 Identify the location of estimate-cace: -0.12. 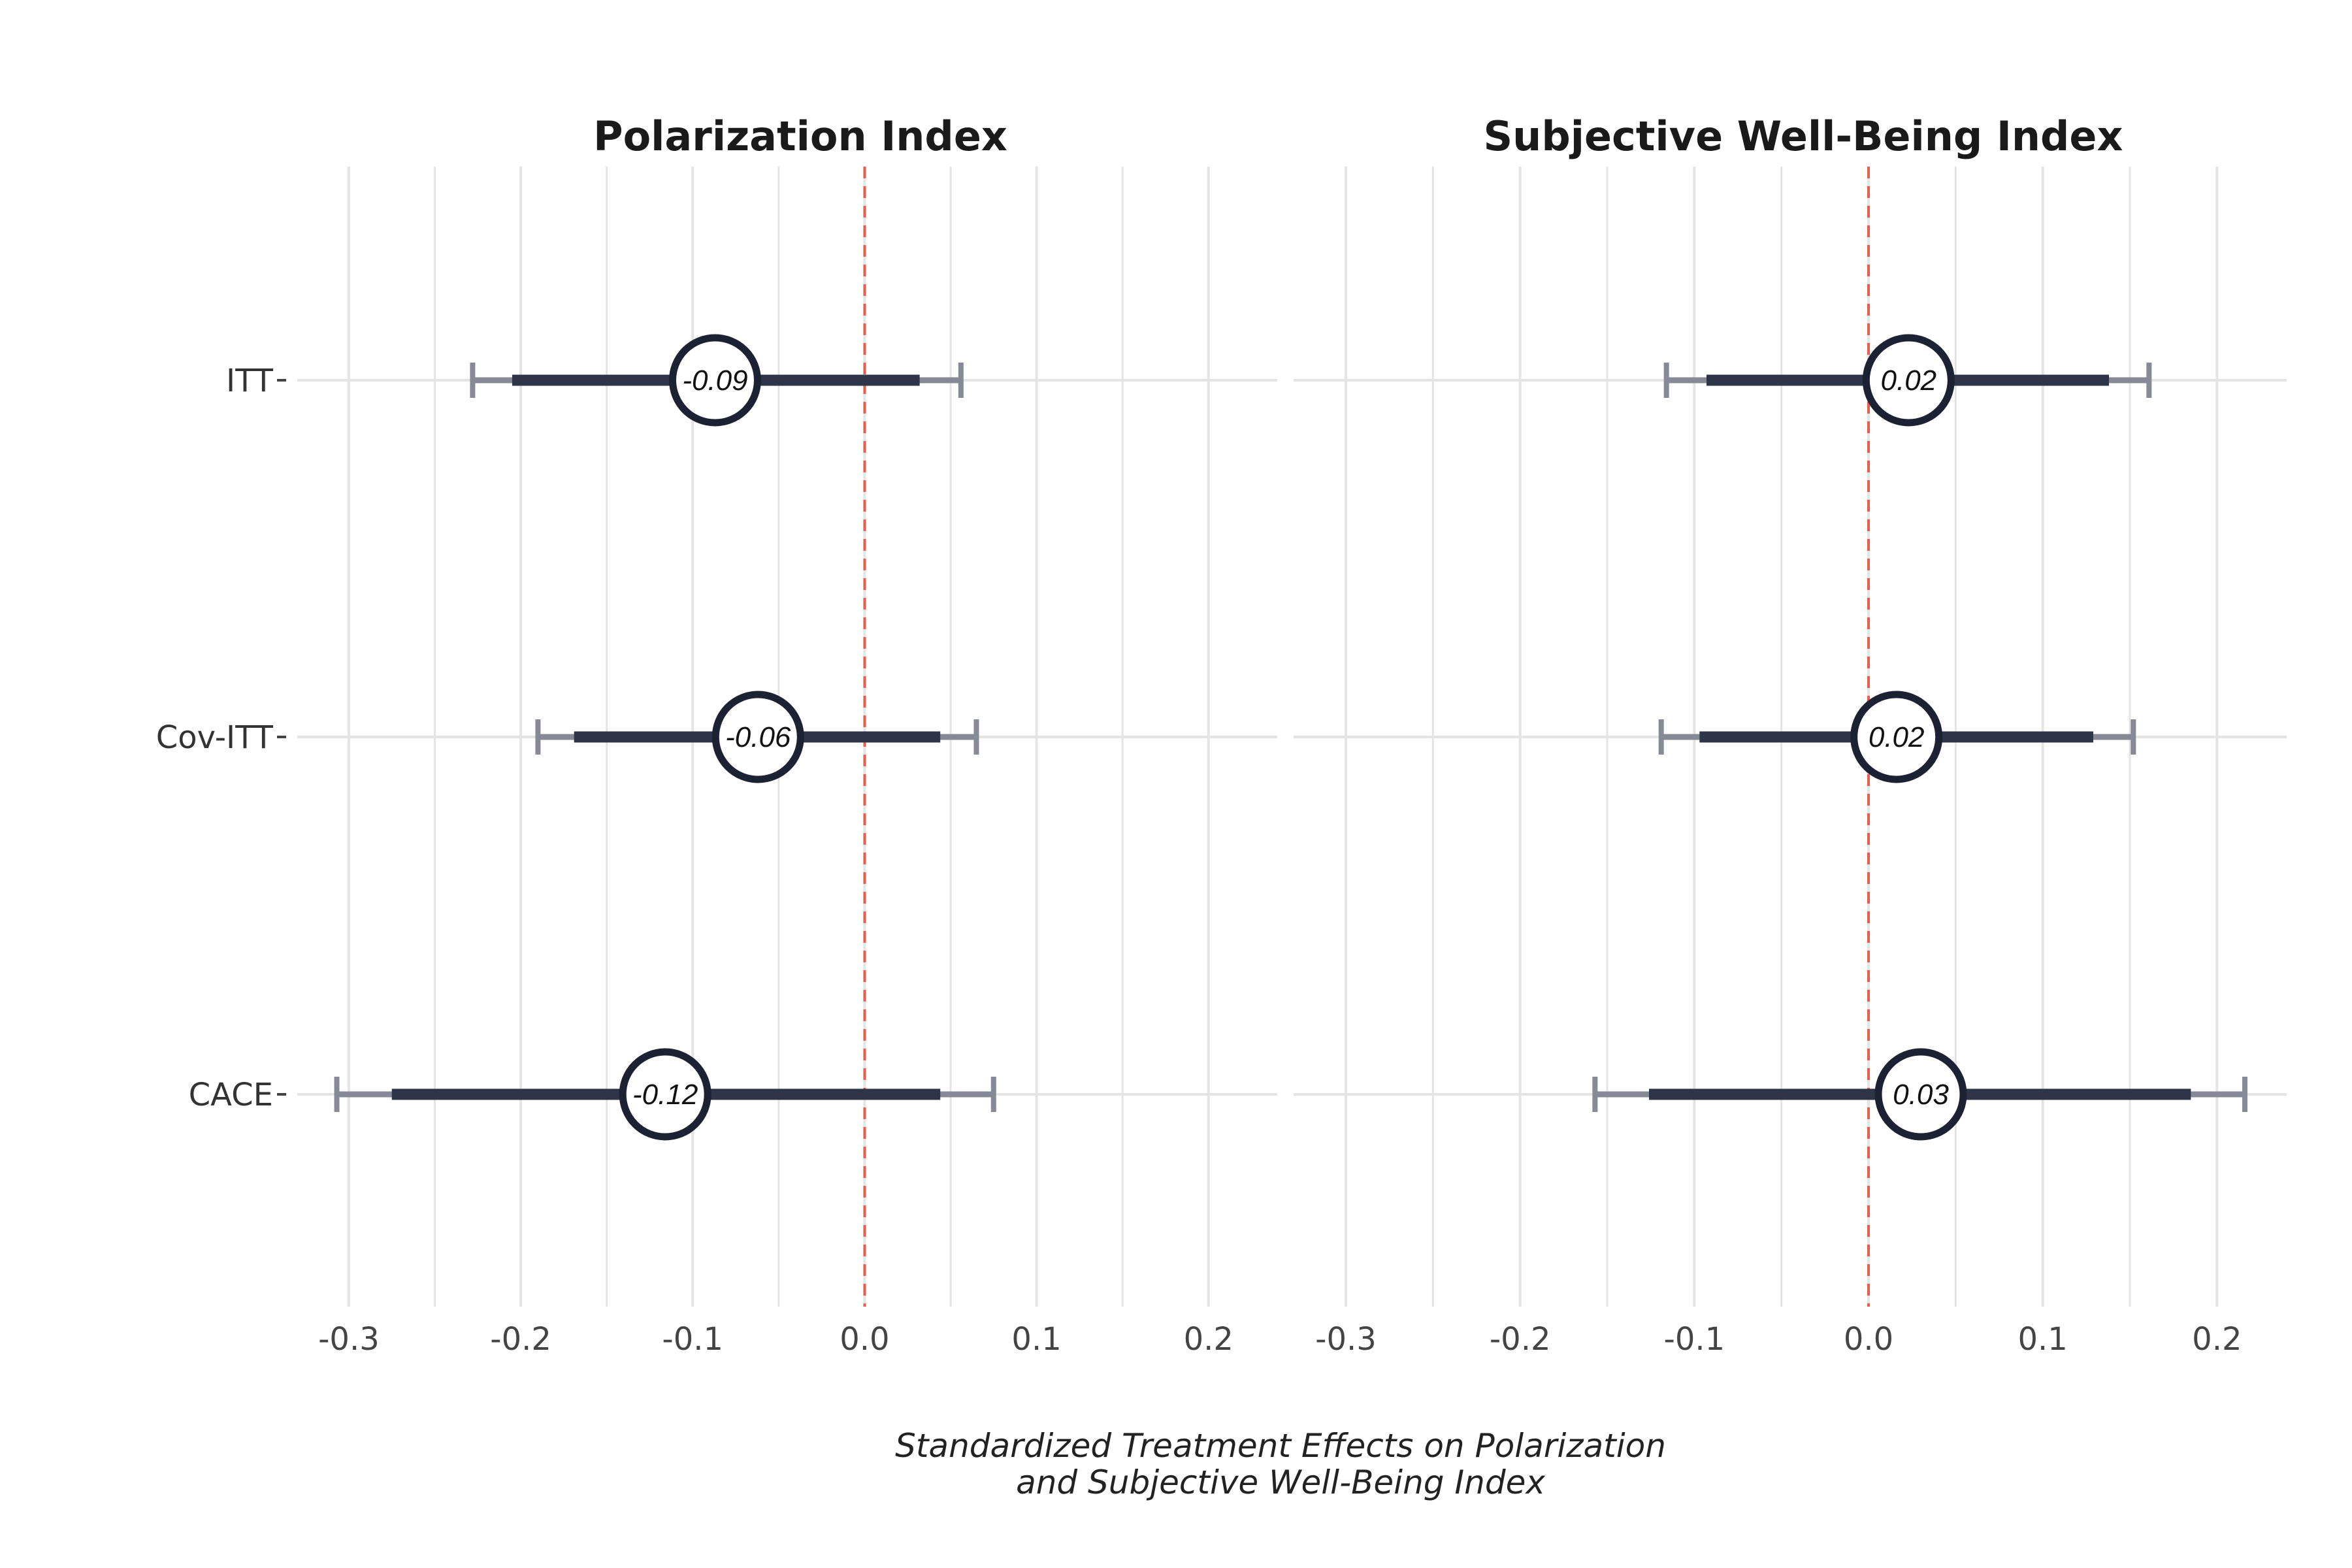
(665, 1094).